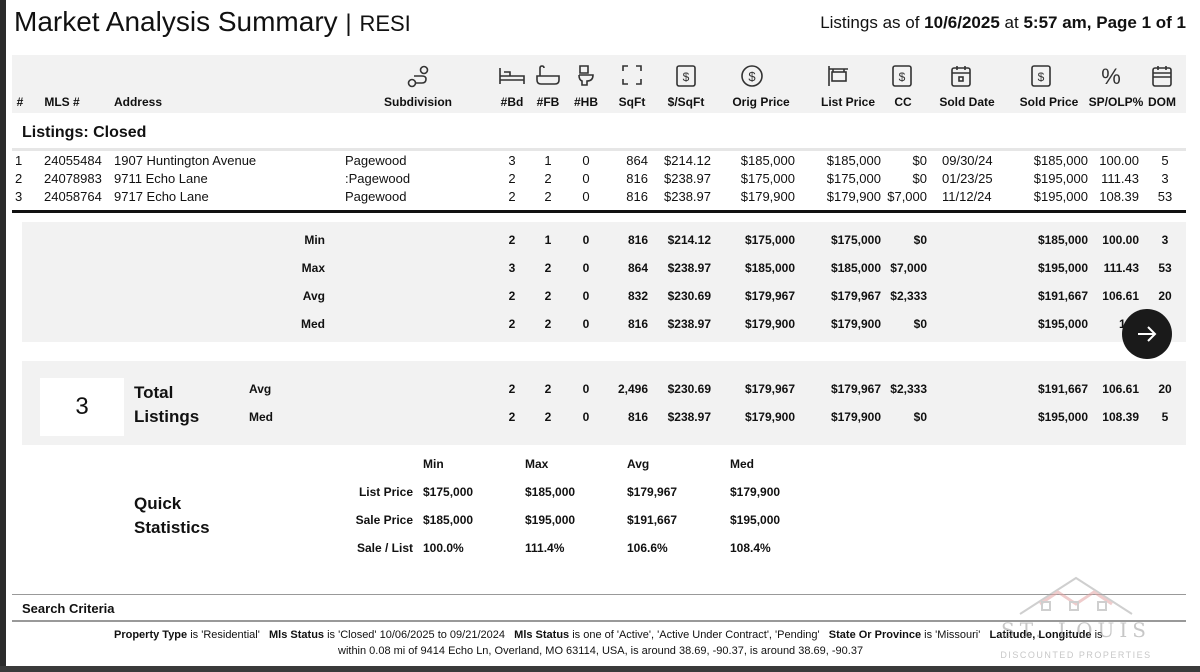 The width and height of the screenshot is (1200, 672). Describe the element at coordinates (637, 417) in the screenshot. I see `total-sqft: 816` at that location.